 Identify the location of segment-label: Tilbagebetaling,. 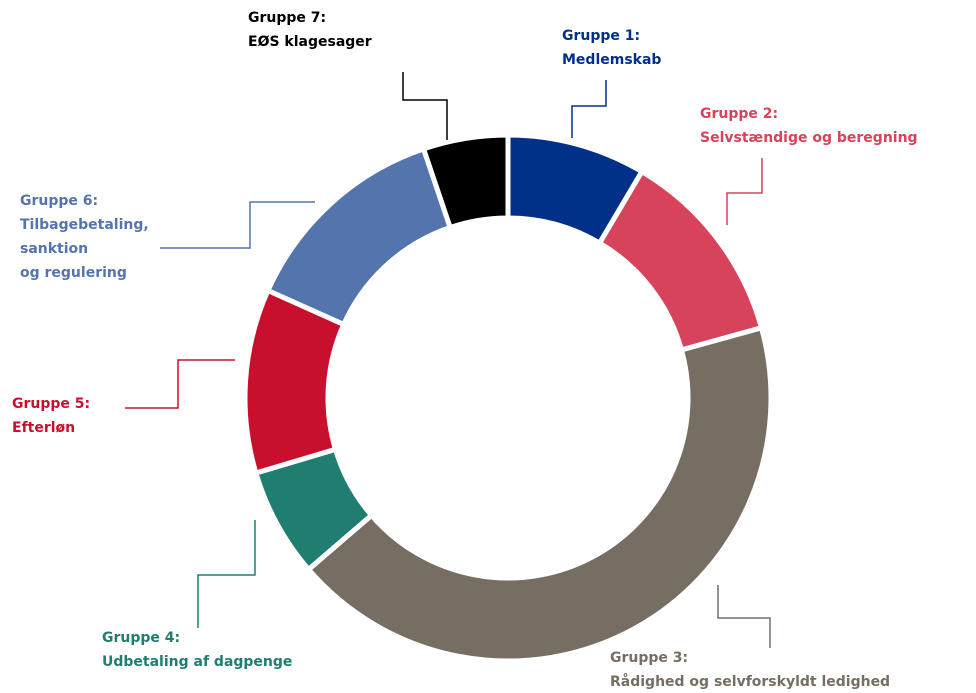
(84, 225).